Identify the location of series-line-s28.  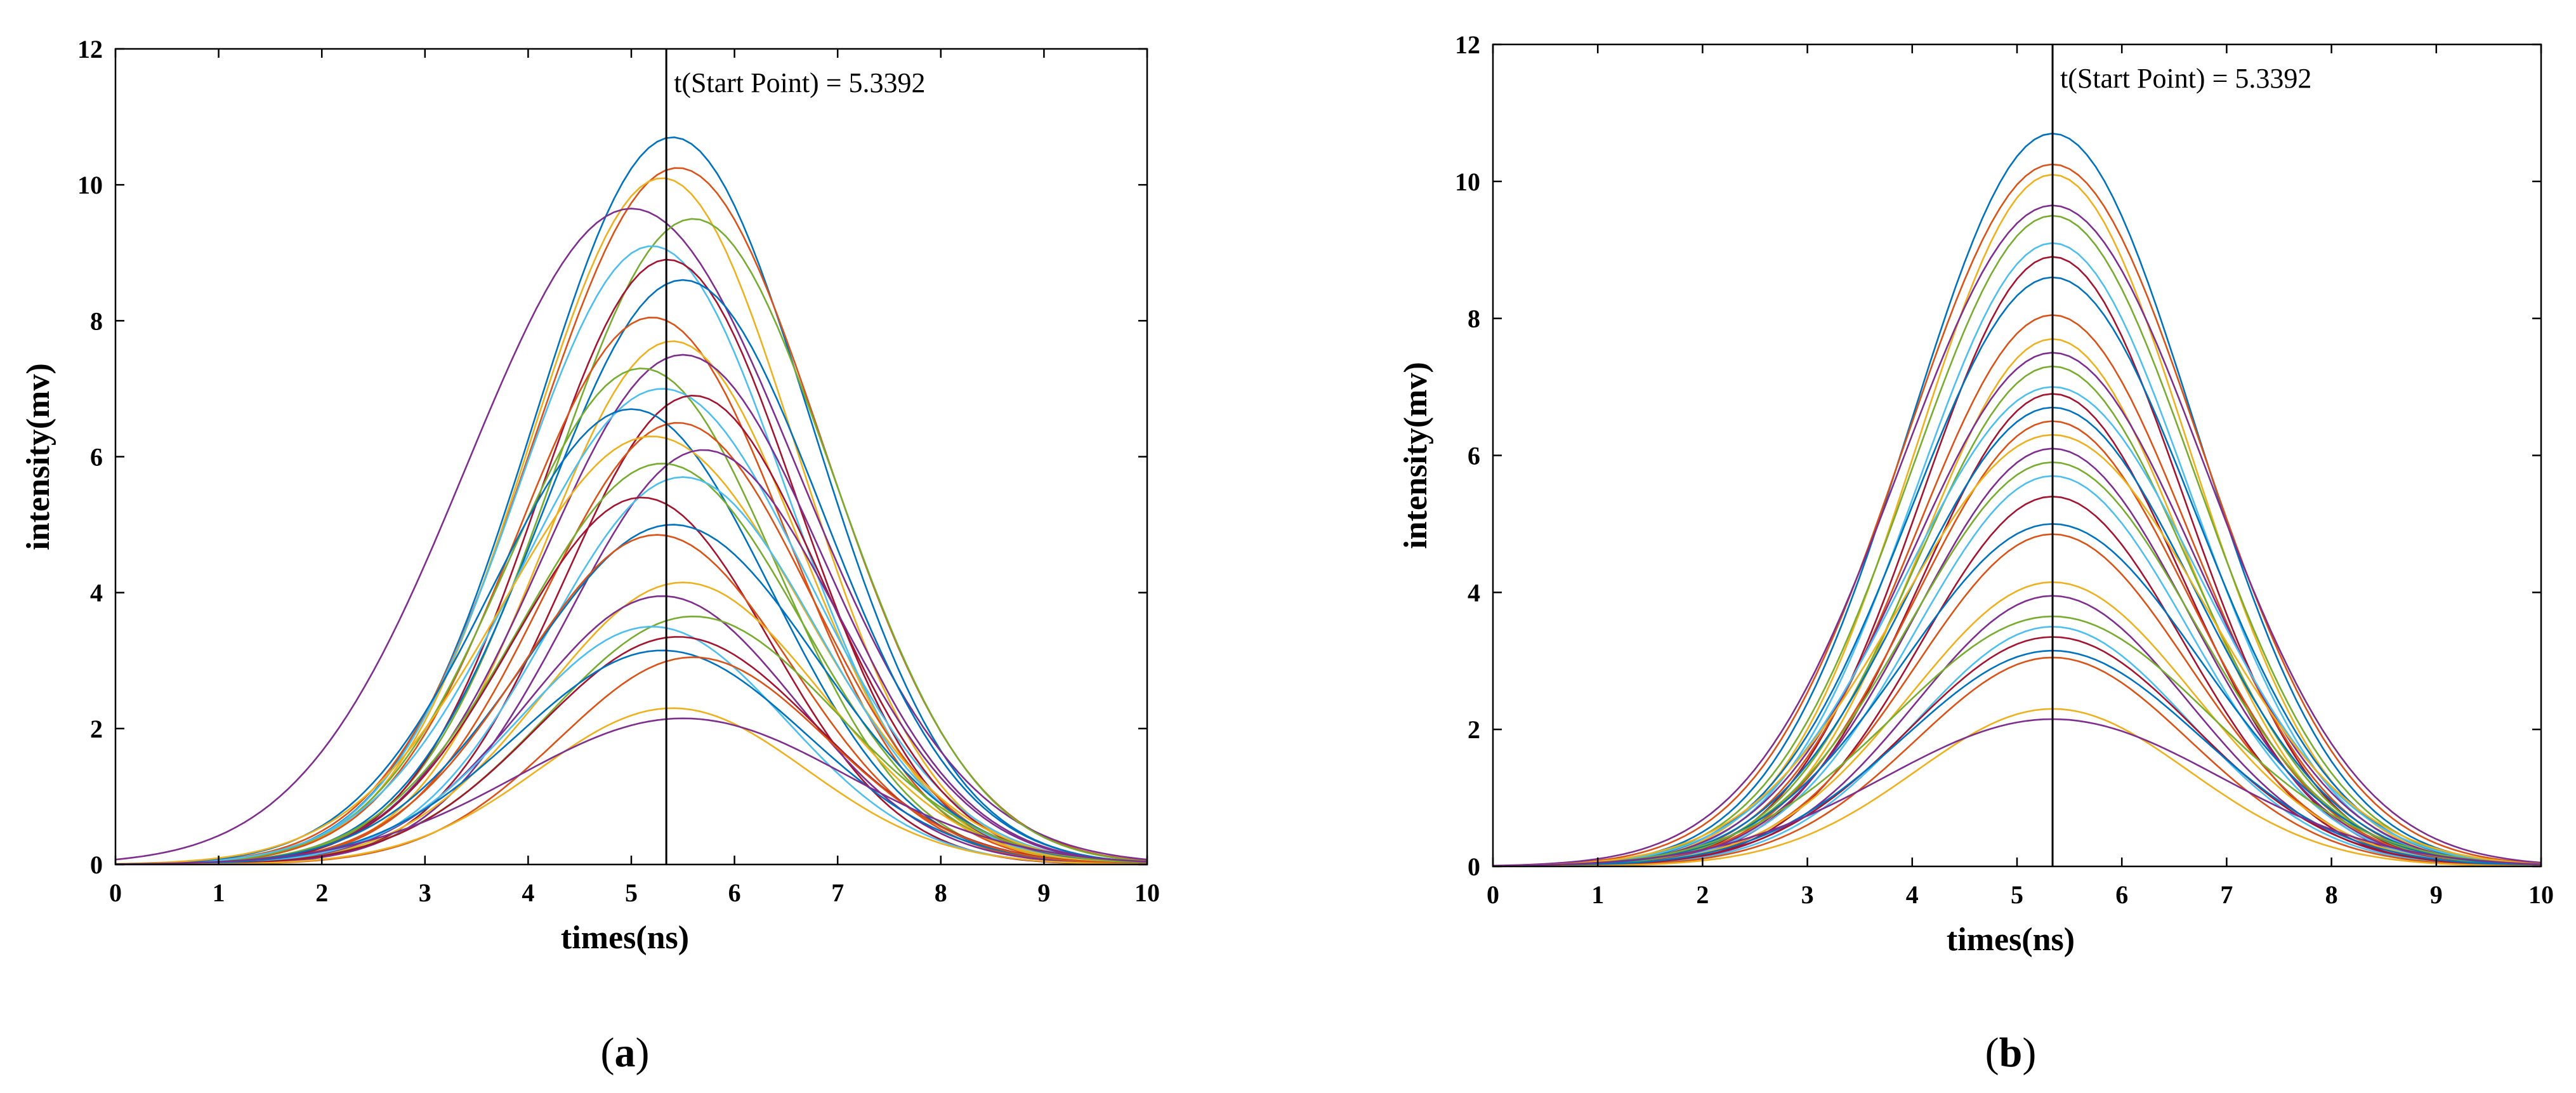
(2017, 751).